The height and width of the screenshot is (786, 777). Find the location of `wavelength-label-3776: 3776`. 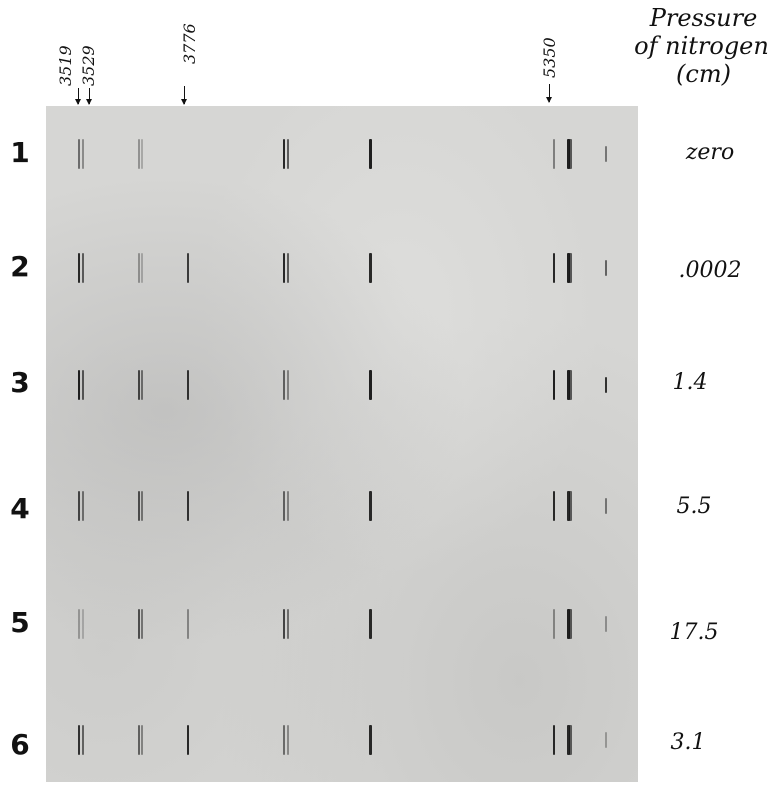

wavelength-label-3776: 3776 is located at coordinates (189, 43).